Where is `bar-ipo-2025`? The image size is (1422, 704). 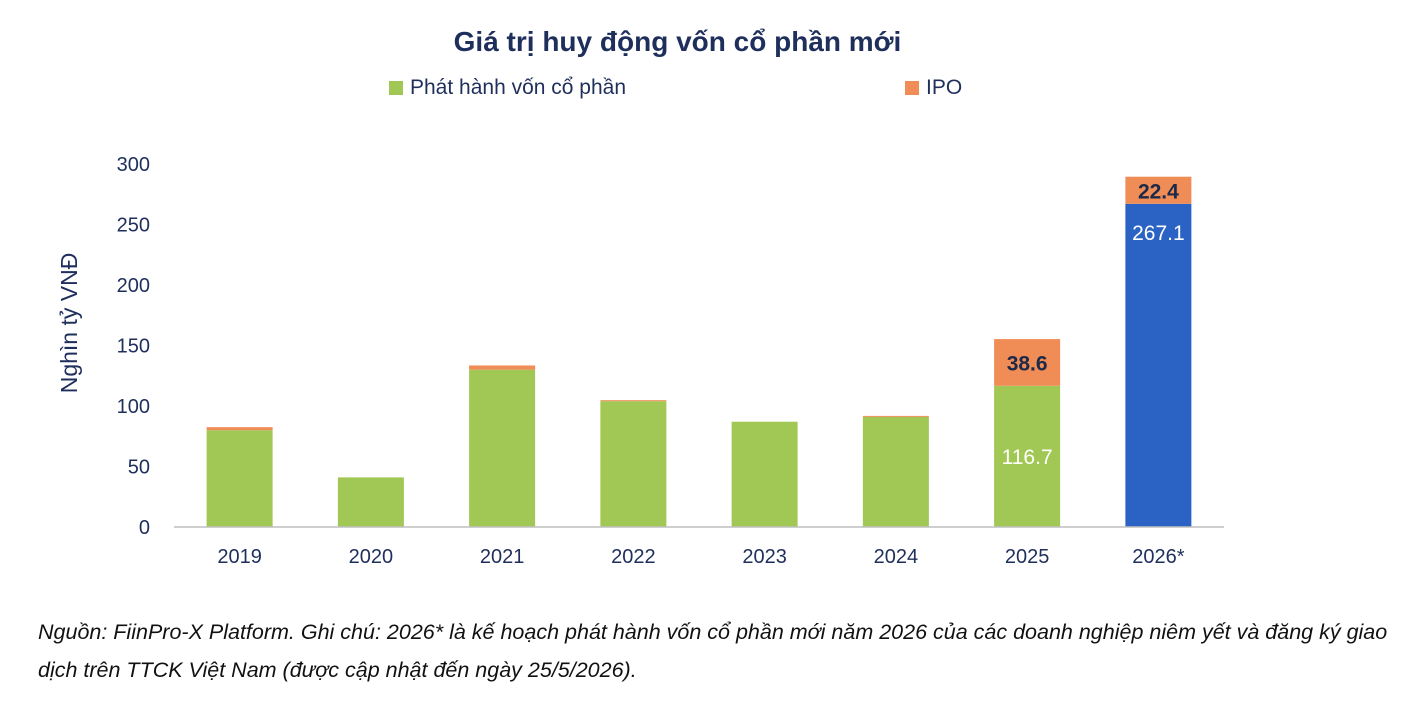
bar-ipo-2025 is located at coordinates (1027, 362).